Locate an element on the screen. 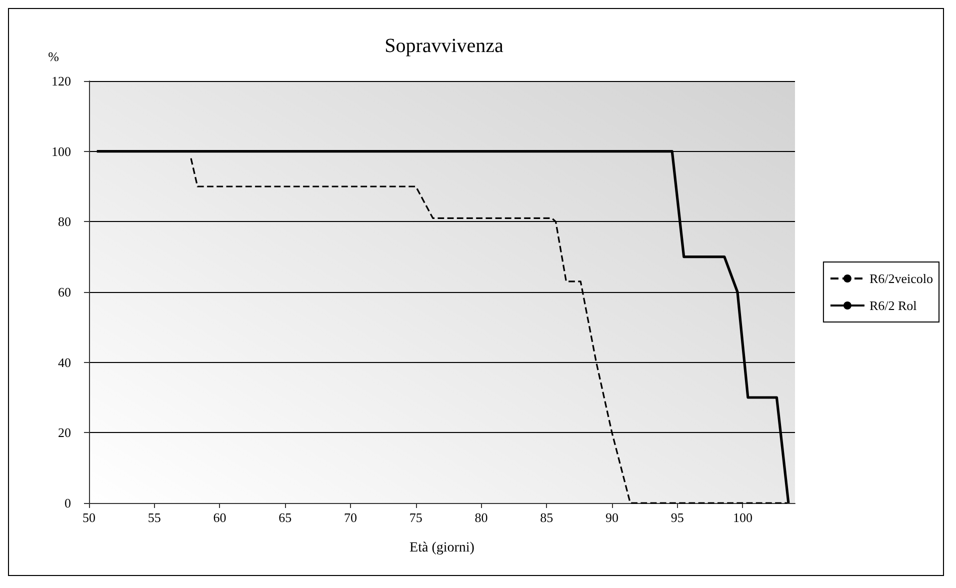 Image resolution: width=956 pixels, height=588 pixels. y-axis-title: % is located at coordinates (54, 56).